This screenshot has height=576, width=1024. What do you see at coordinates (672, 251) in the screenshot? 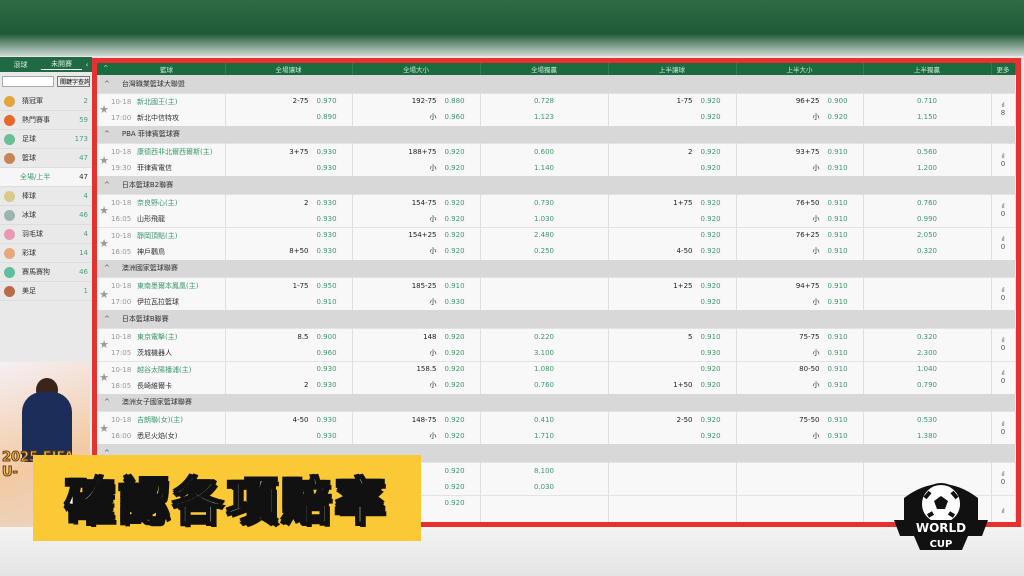
I see `odds-cell: 4-50 0.920` at bounding box center [672, 251].